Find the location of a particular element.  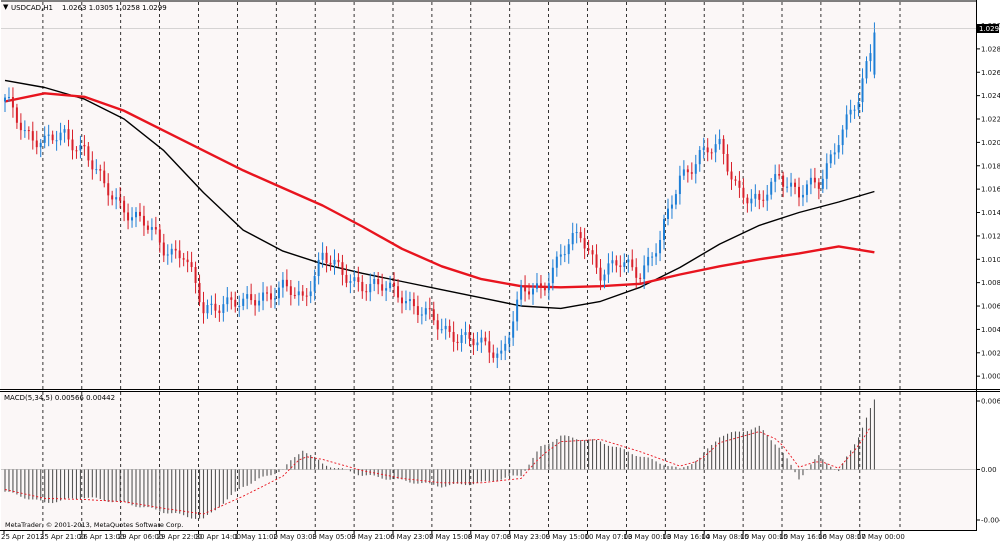

x-axis-label: 30 Apr 14:00 is located at coordinates (219, 537).